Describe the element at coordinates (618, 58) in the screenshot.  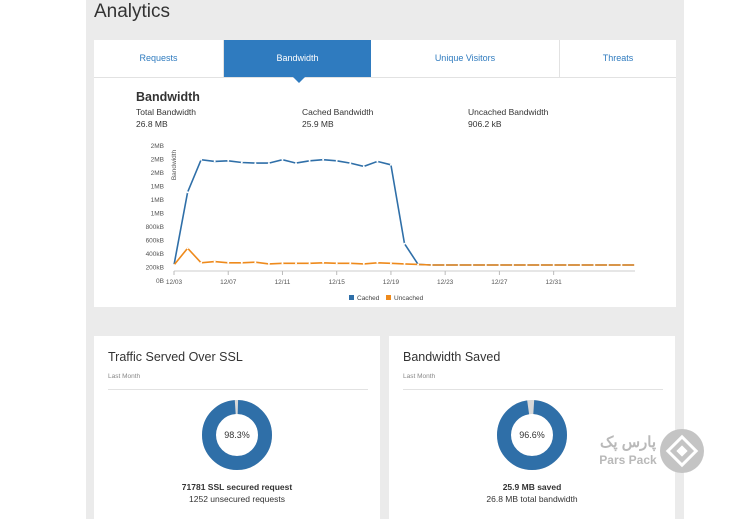
I see `tab-threats: Threats` at that location.